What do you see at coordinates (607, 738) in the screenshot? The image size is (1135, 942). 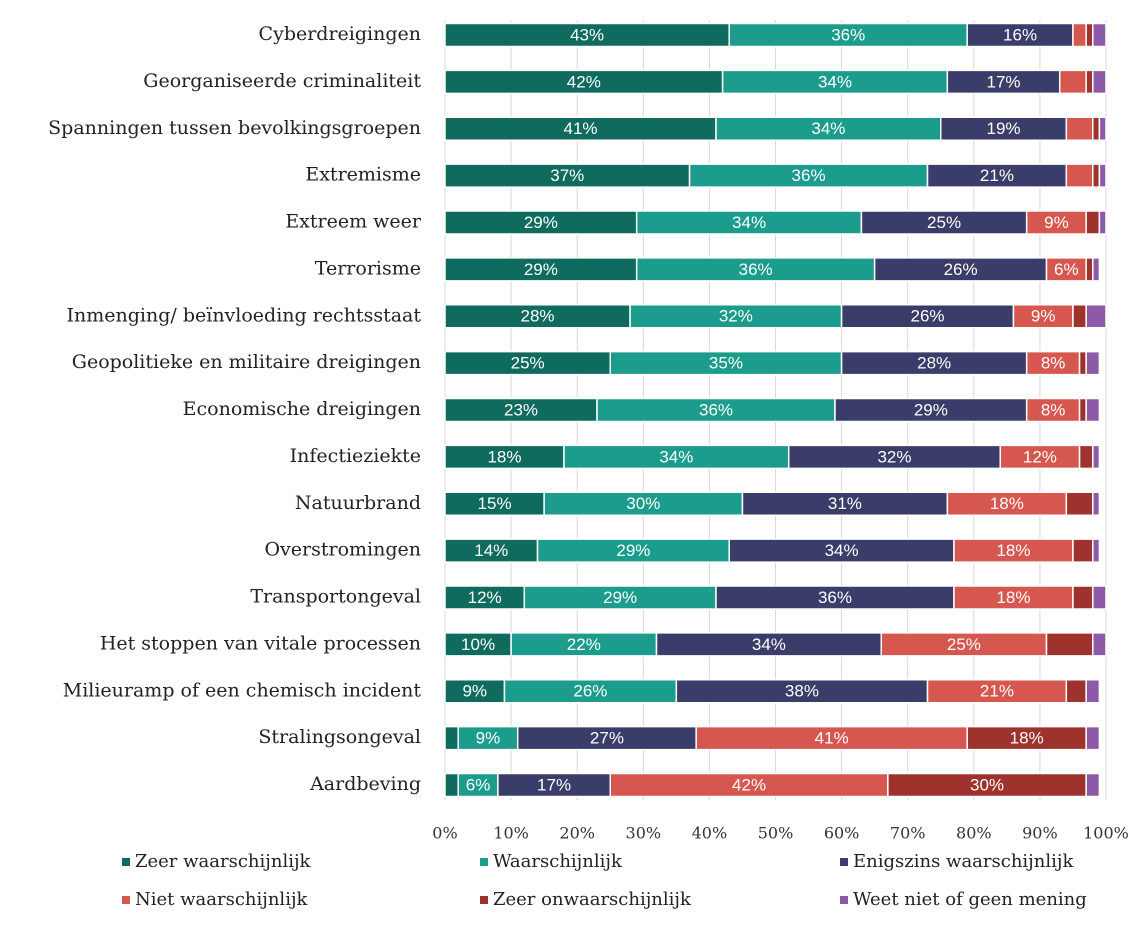 I see `data-label: 27%` at bounding box center [607, 738].